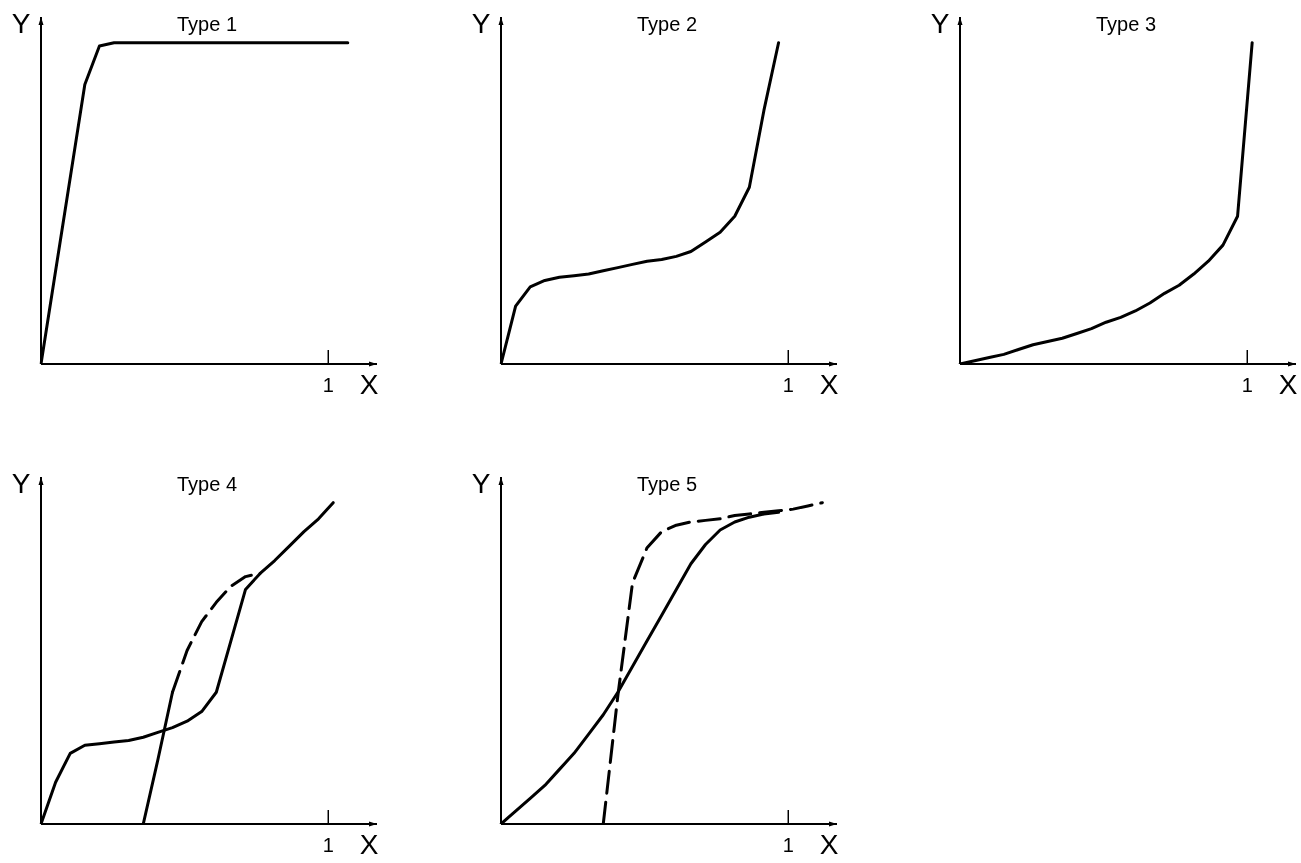  I want to click on chart-title: Type 1, so click(207, 23).